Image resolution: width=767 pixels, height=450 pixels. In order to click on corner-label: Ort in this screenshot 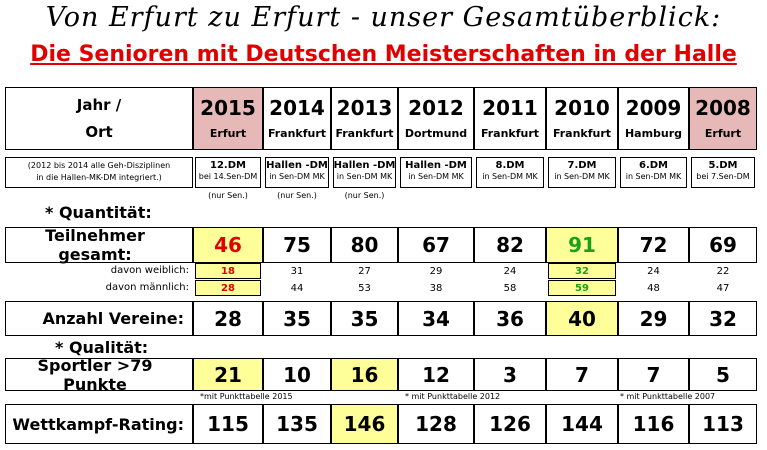, I will do `click(99, 132)`.